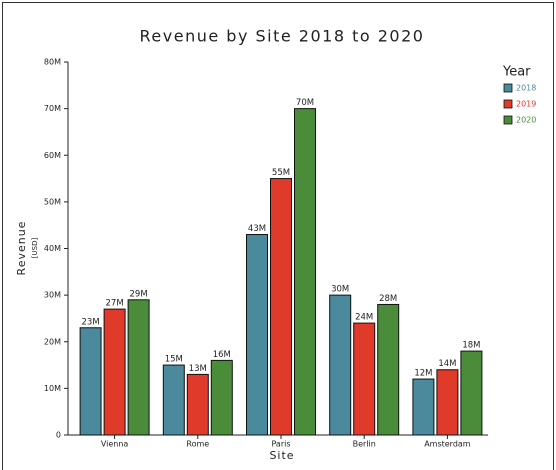 The width and height of the screenshot is (556, 470). Describe the element at coordinates (52, 108) in the screenshot. I see `y-tick-label: 70M` at that location.